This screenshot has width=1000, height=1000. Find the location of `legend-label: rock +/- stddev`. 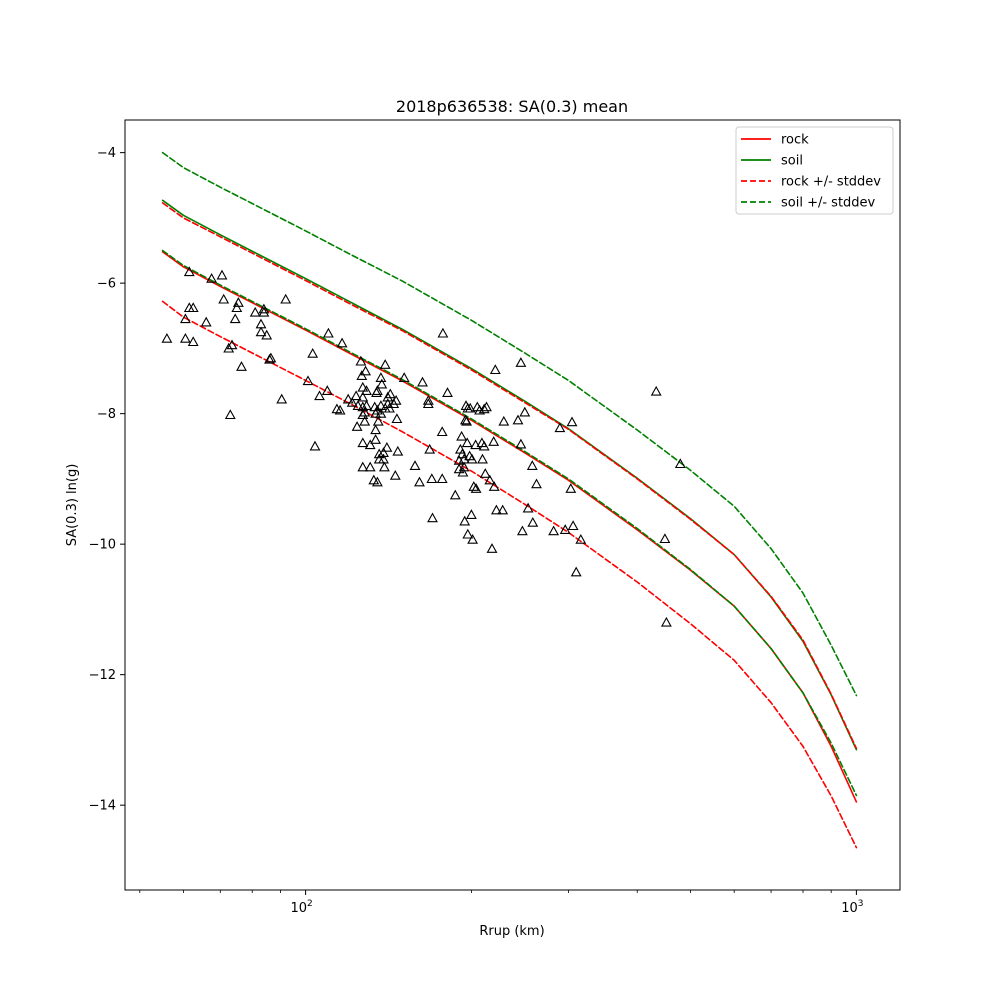

legend-label: rock +/- stddev is located at coordinates (831, 182).